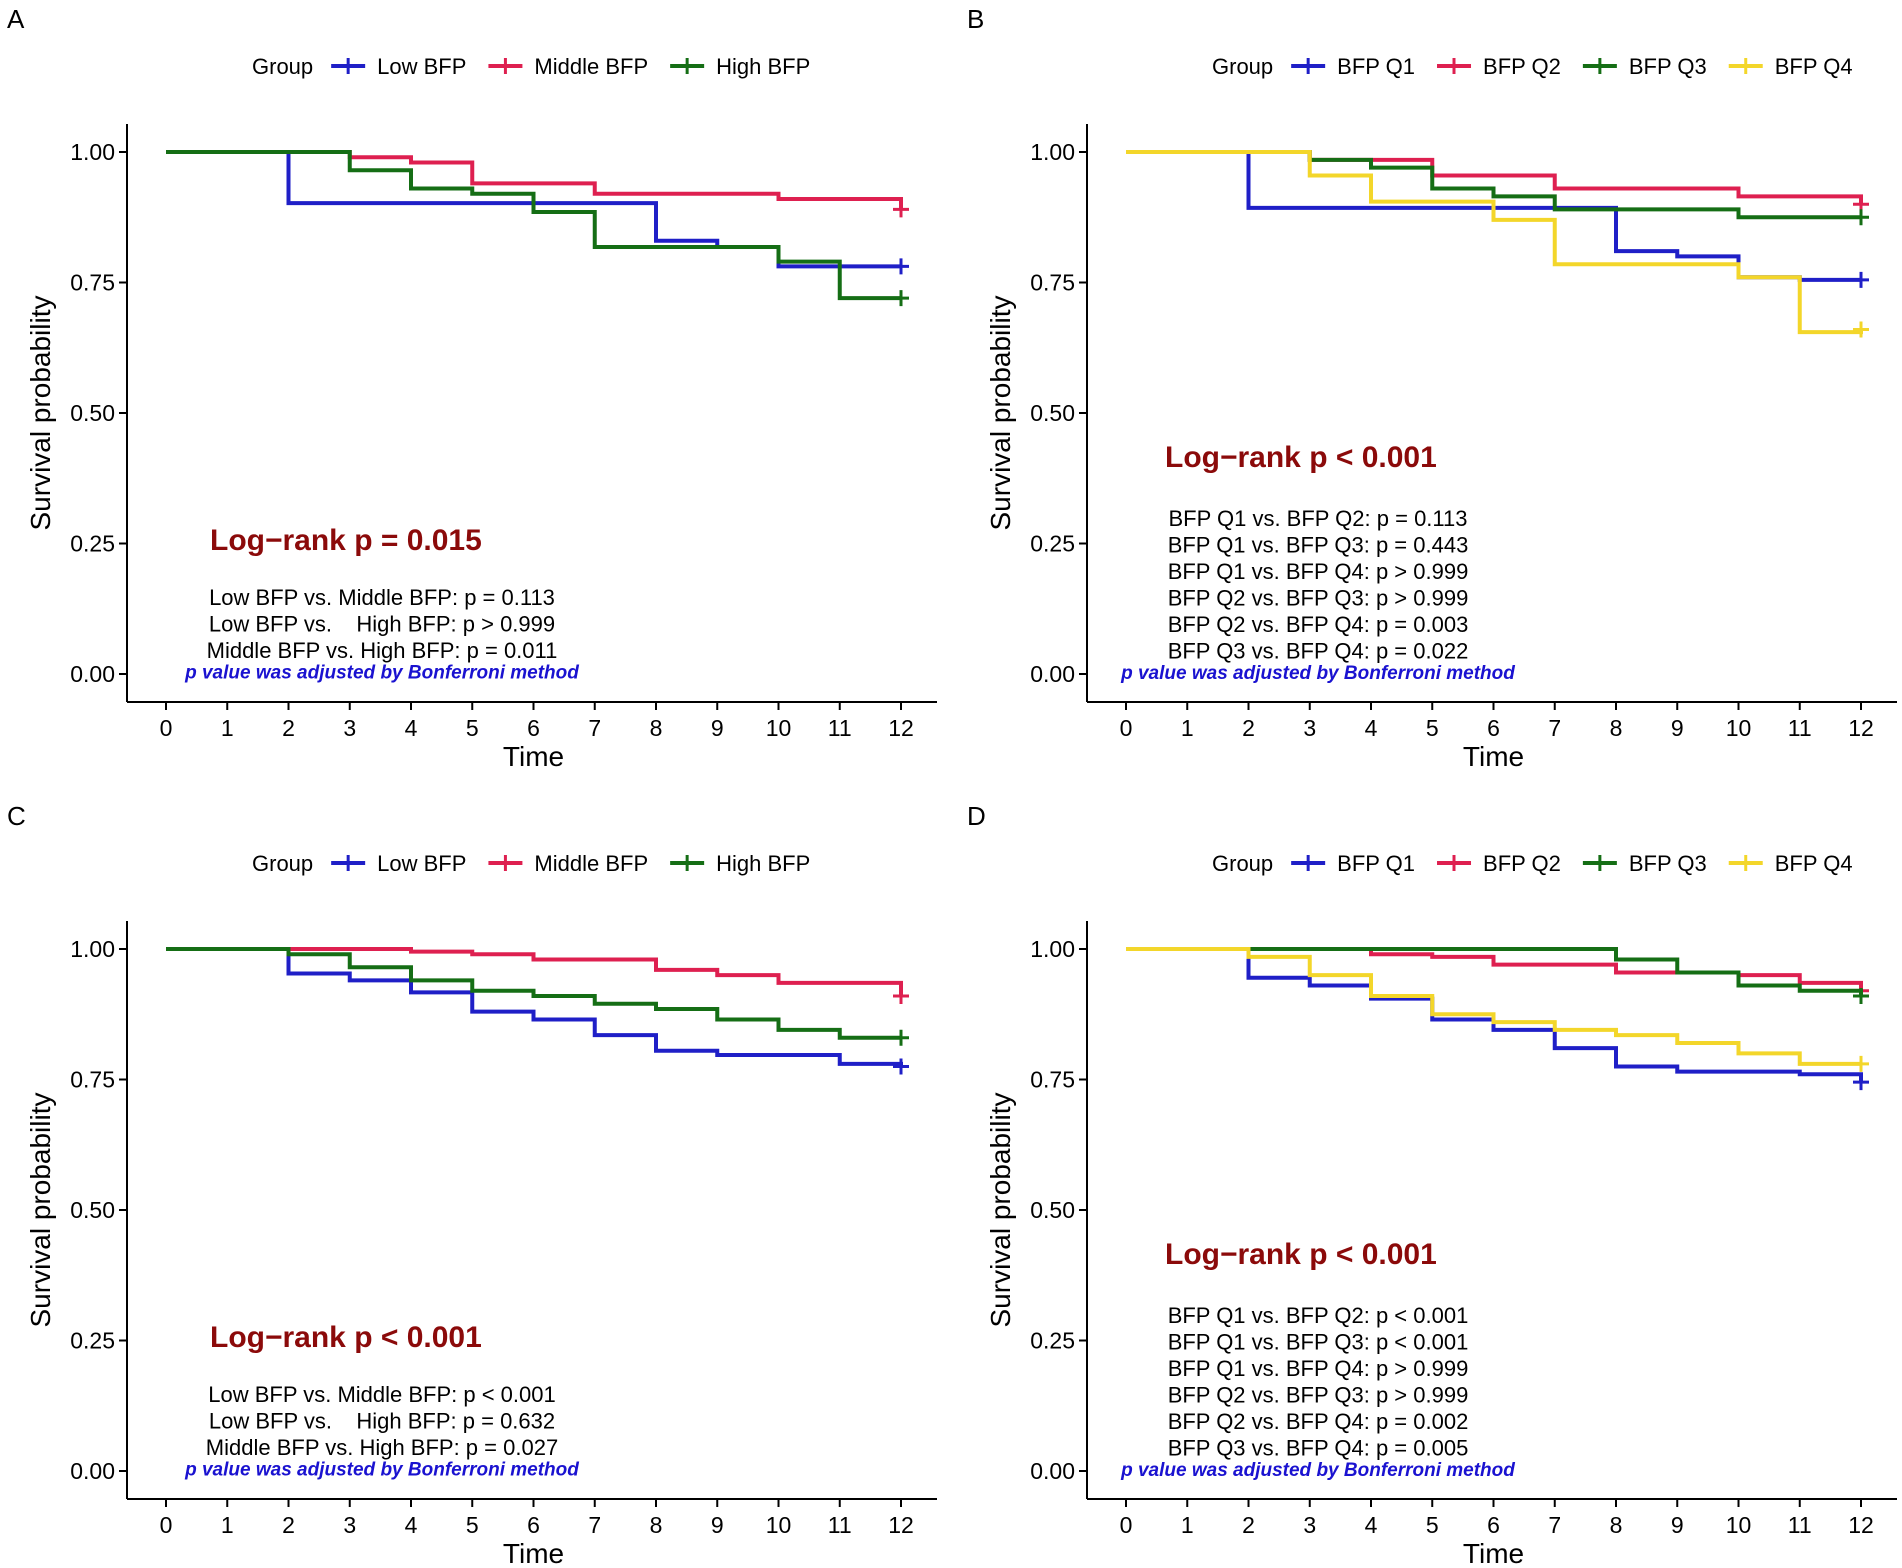 Image resolution: width=1902 pixels, height=1568 pixels. I want to click on x-tick-label: 12, so click(901, 728).